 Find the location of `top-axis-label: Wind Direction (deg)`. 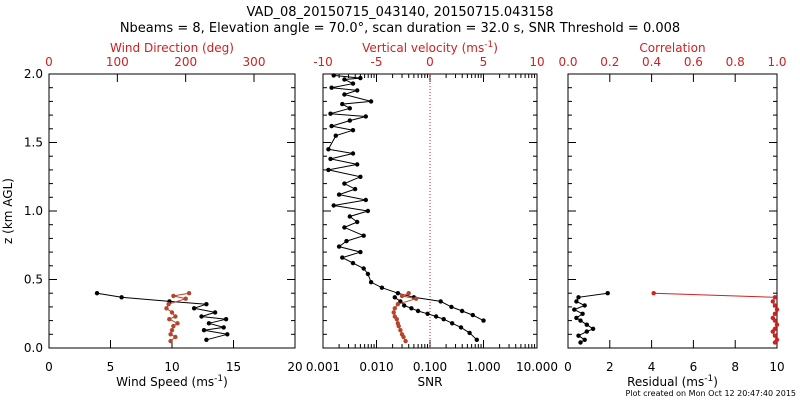

top-axis-label: Wind Direction (deg) is located at coordinates (172, 48).